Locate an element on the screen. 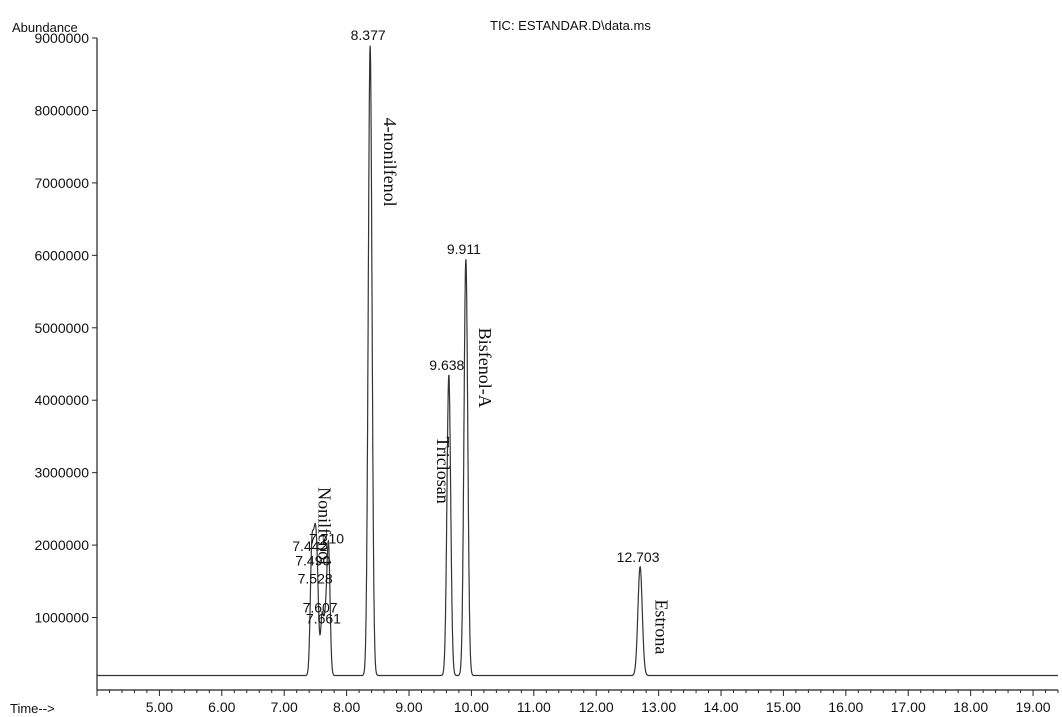  x-tick-label: 12.00 is located at coordinates (596, 707).